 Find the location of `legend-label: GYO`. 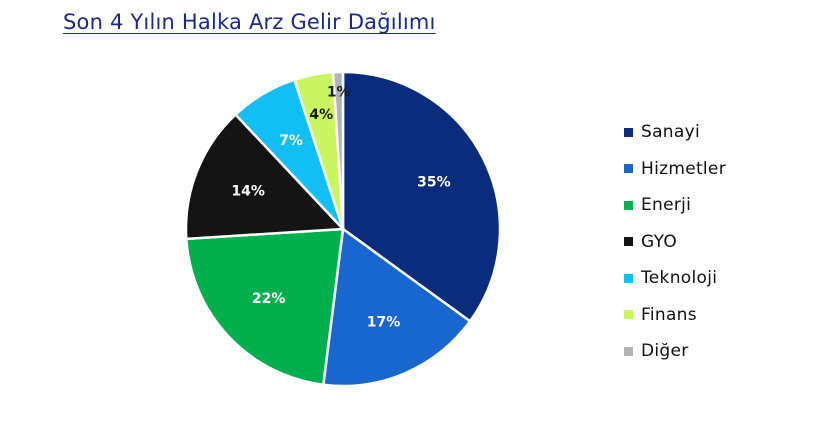

legend-label: GYO is located at coordinates (659, 241).